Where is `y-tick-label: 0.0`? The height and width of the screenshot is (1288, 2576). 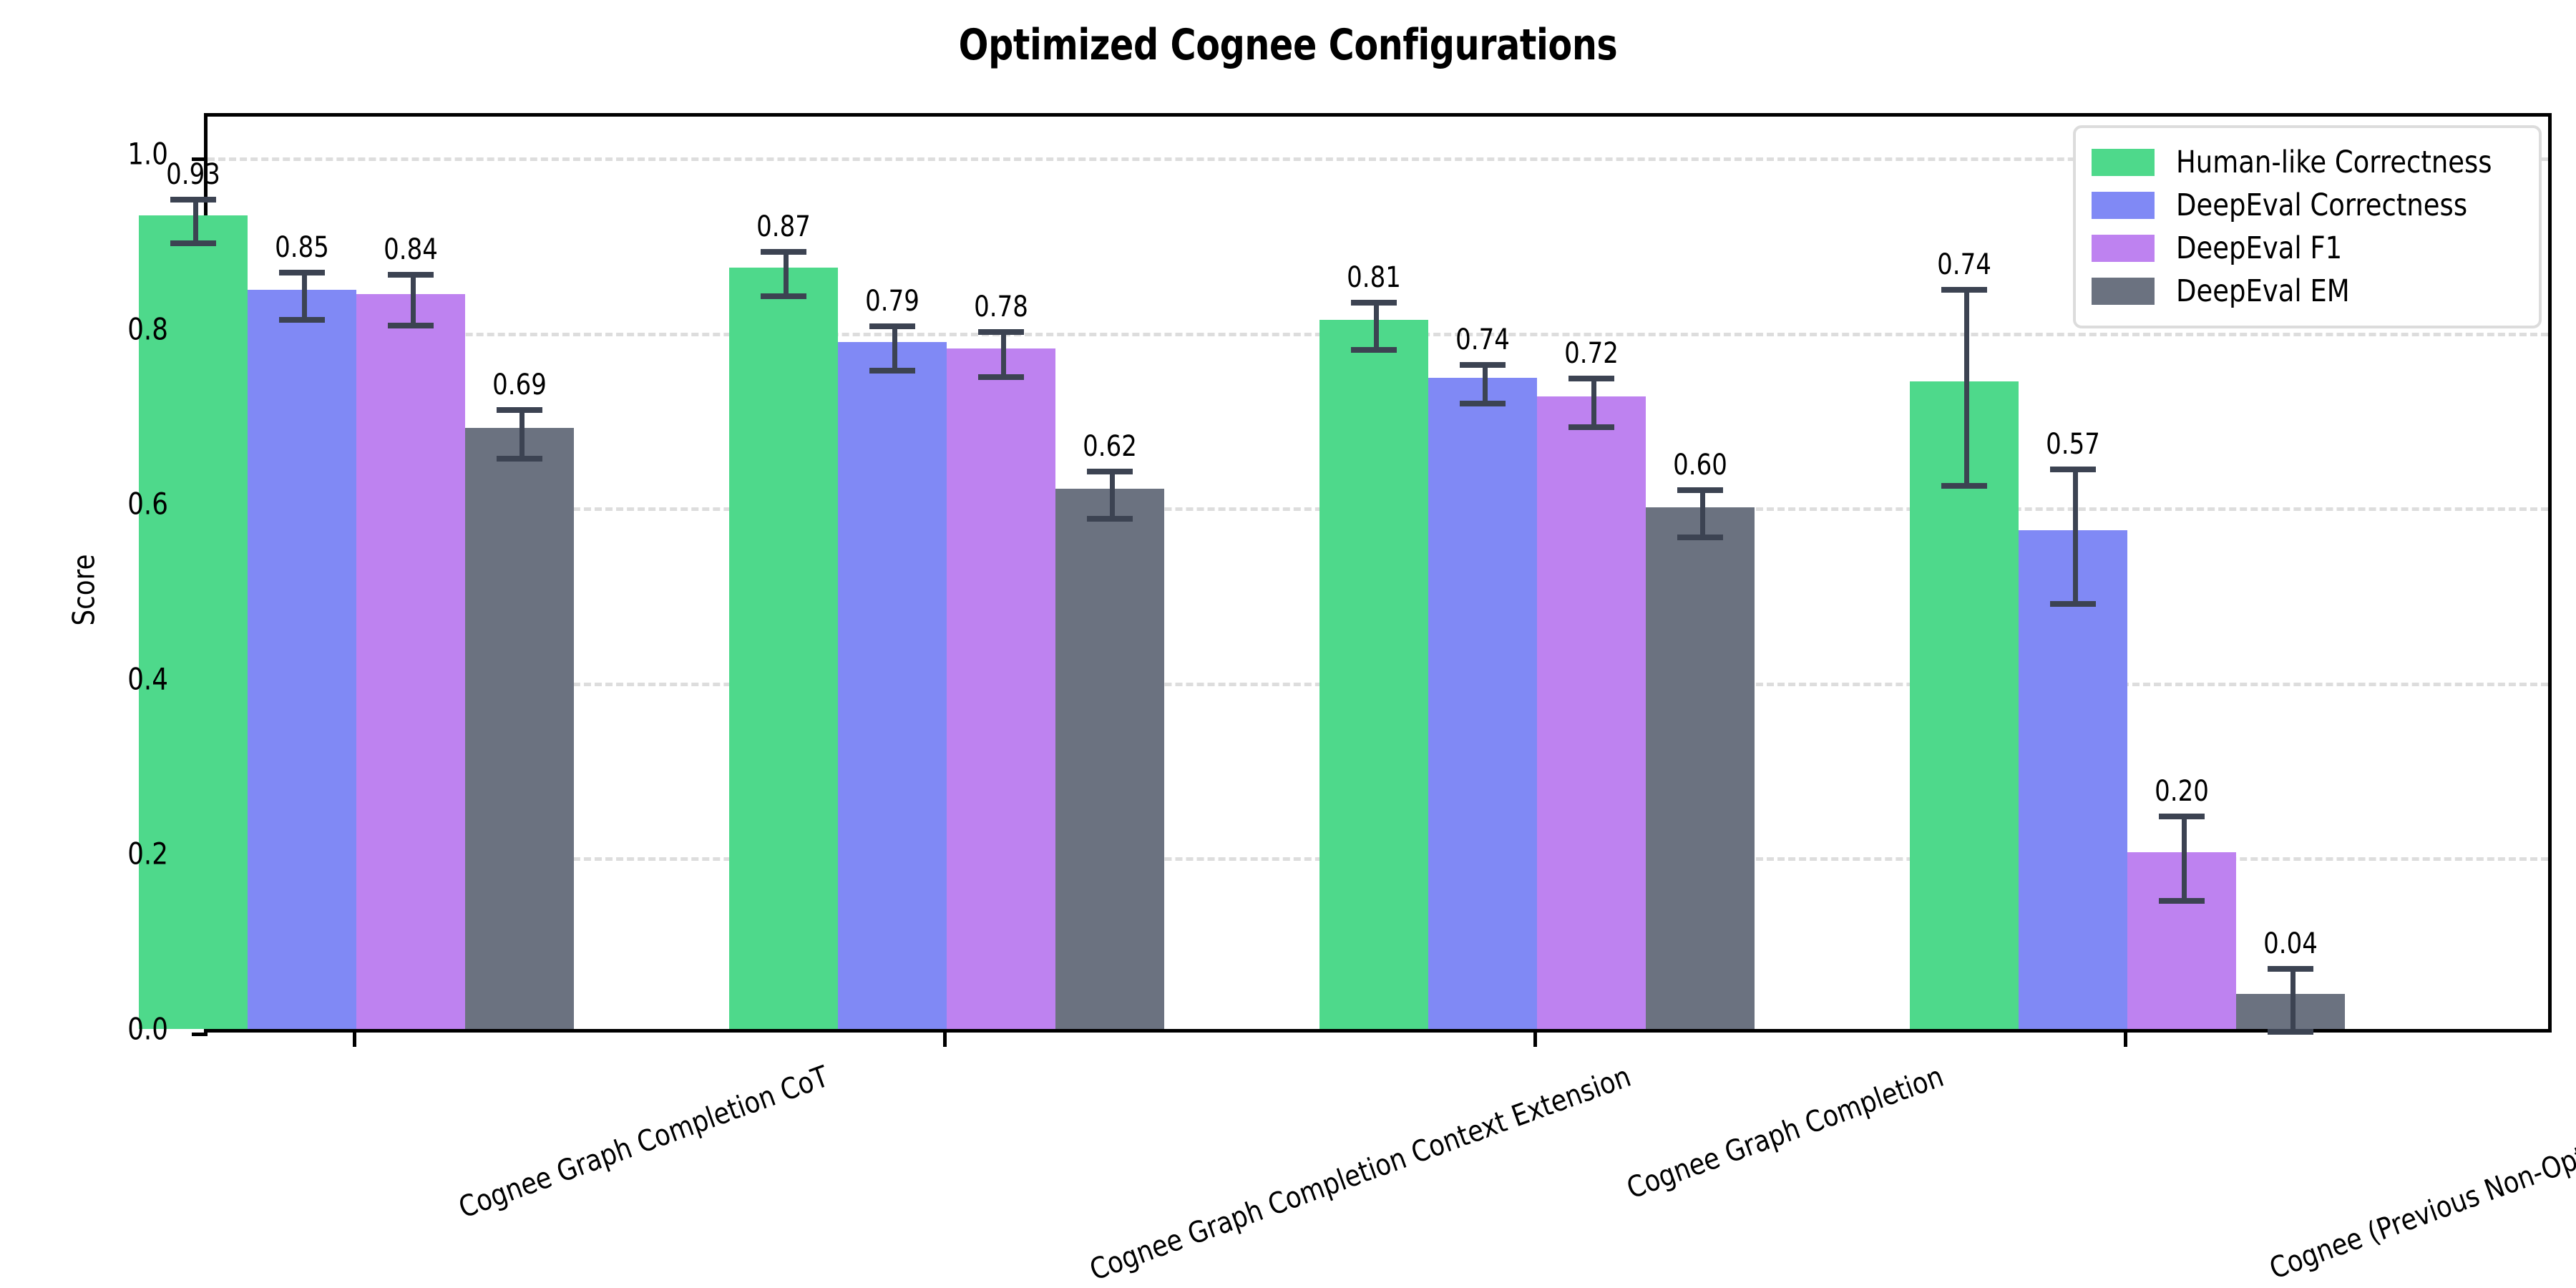
y-tick-label: 0.0 is located at coordinates (147, 1029).